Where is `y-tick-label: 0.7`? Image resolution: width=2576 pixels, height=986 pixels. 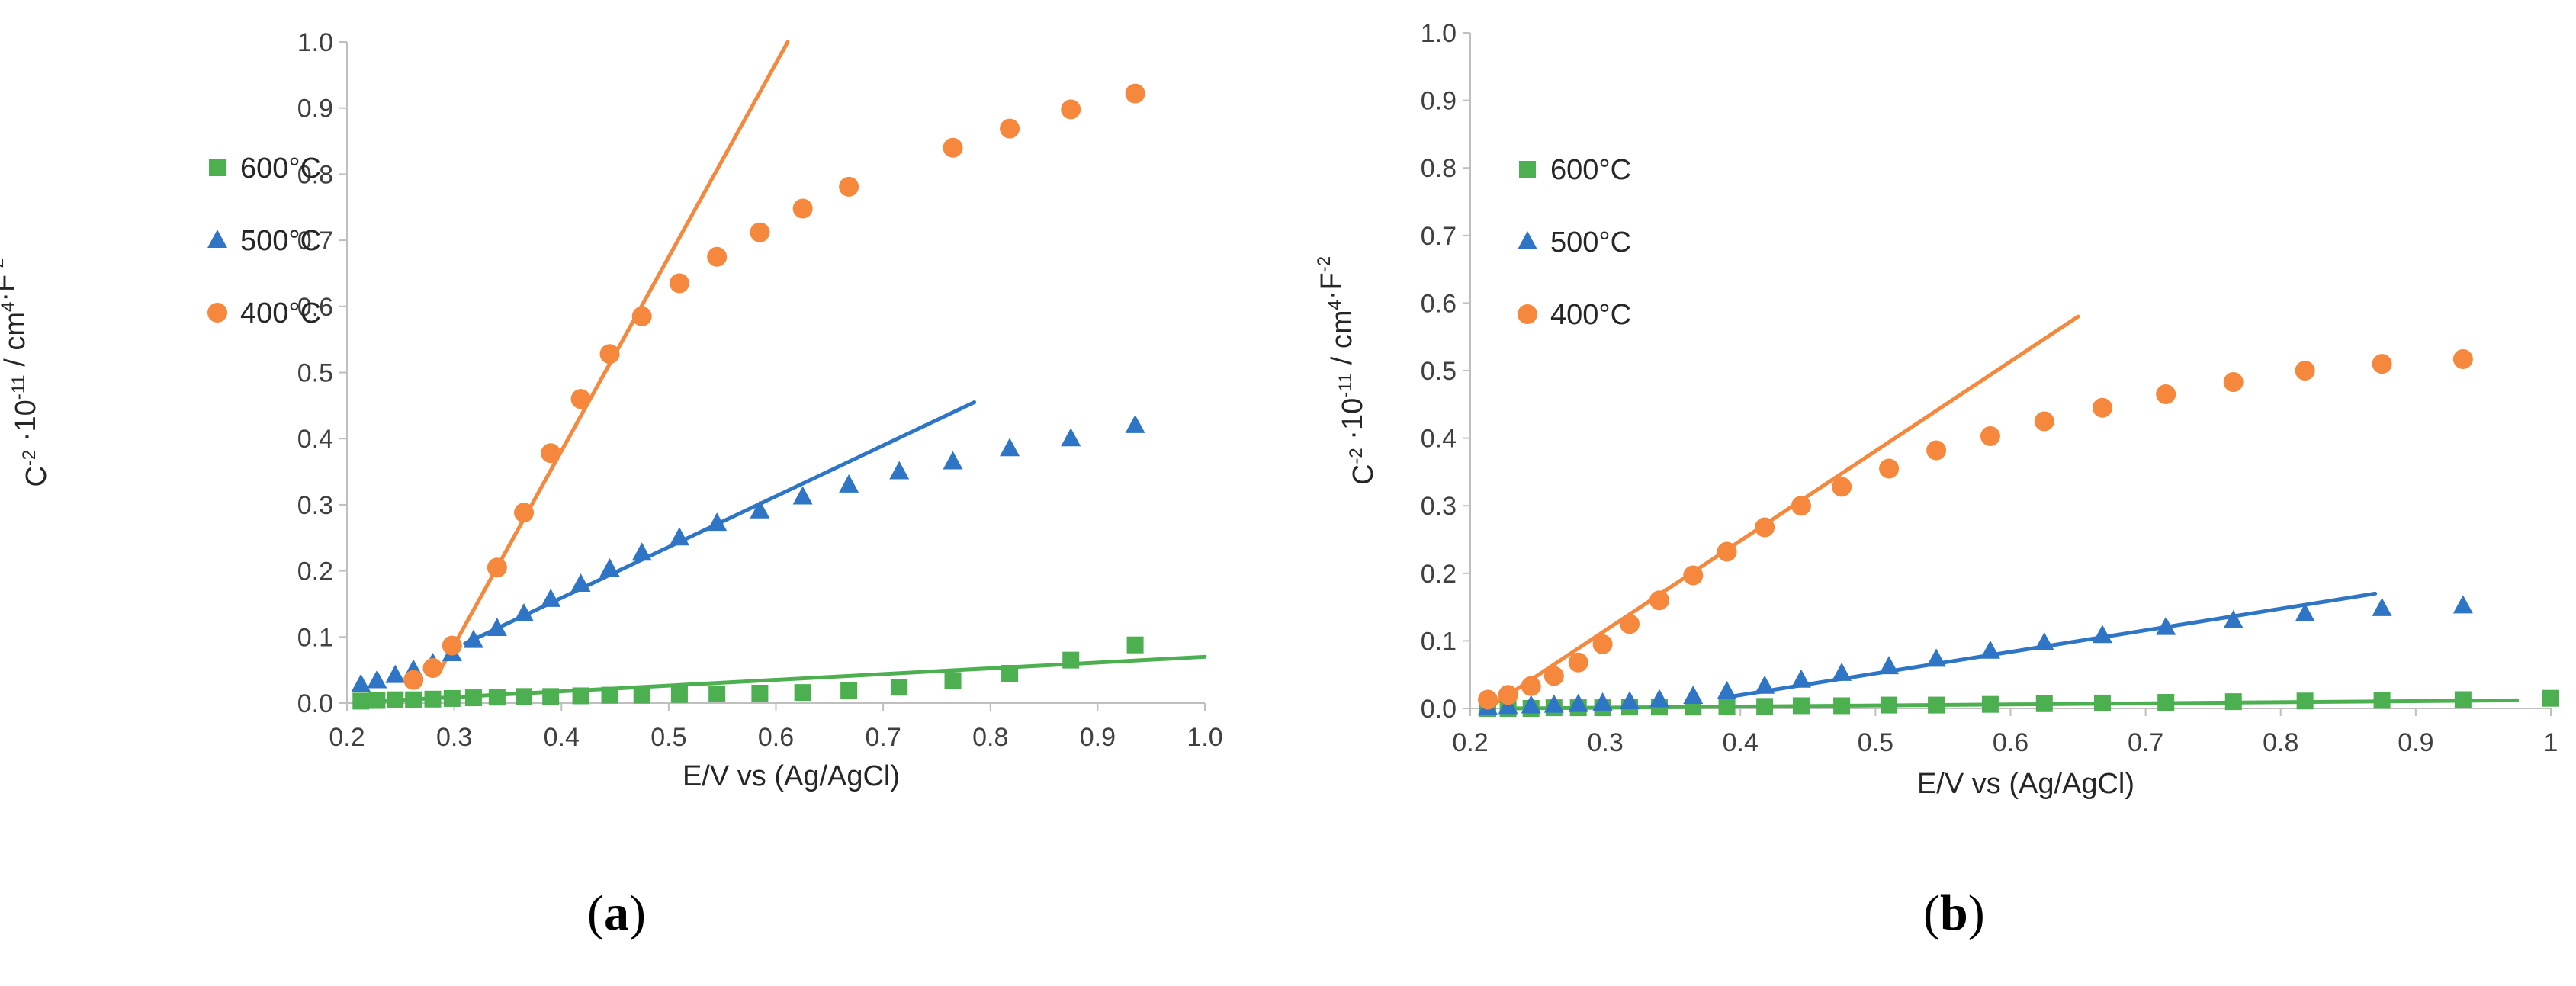 y-tick-label: 0.7 is located at coordinates (315, 240).